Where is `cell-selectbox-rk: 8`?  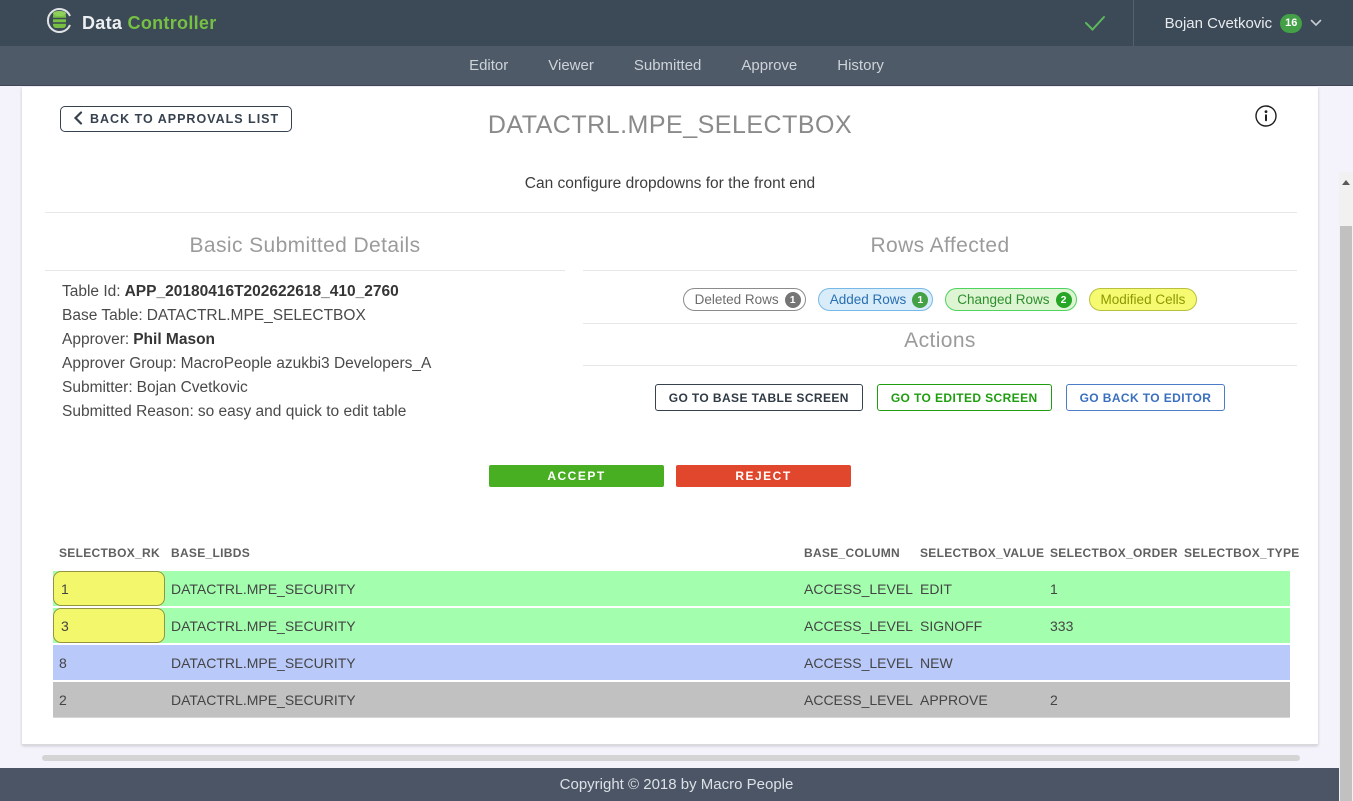 cell-selectbox-rk: 8 is located at coordinates (63, 662).